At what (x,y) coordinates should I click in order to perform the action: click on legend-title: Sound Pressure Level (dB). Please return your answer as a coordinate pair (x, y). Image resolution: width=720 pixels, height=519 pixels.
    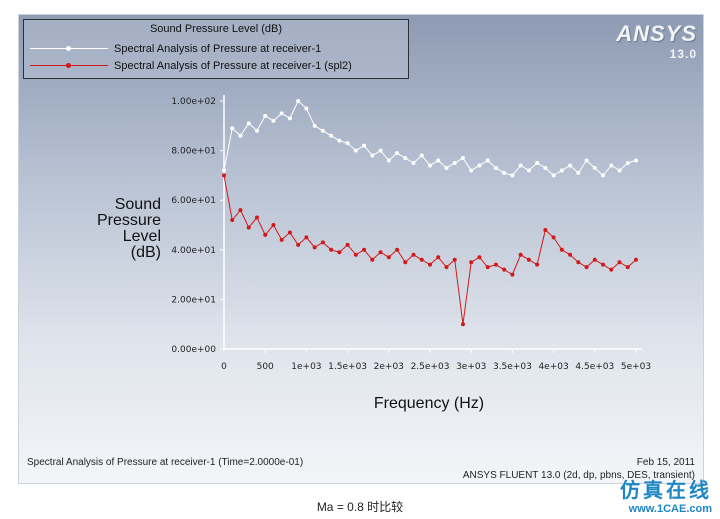
    Looking at the image, I should click on (216, 29).